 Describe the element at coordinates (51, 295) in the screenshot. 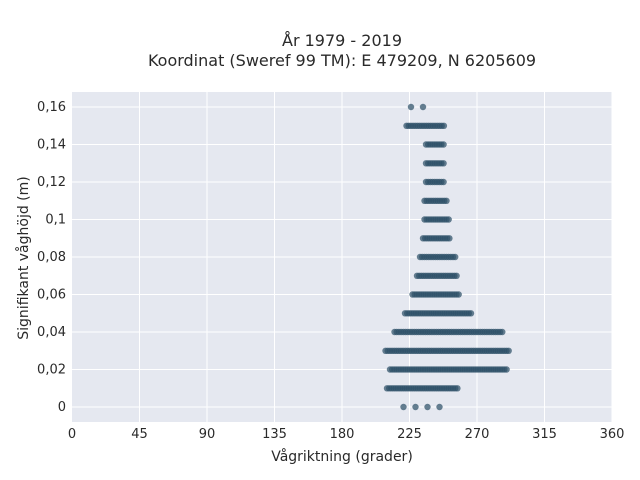

I see `y-tick-label: 0,06` at that location.